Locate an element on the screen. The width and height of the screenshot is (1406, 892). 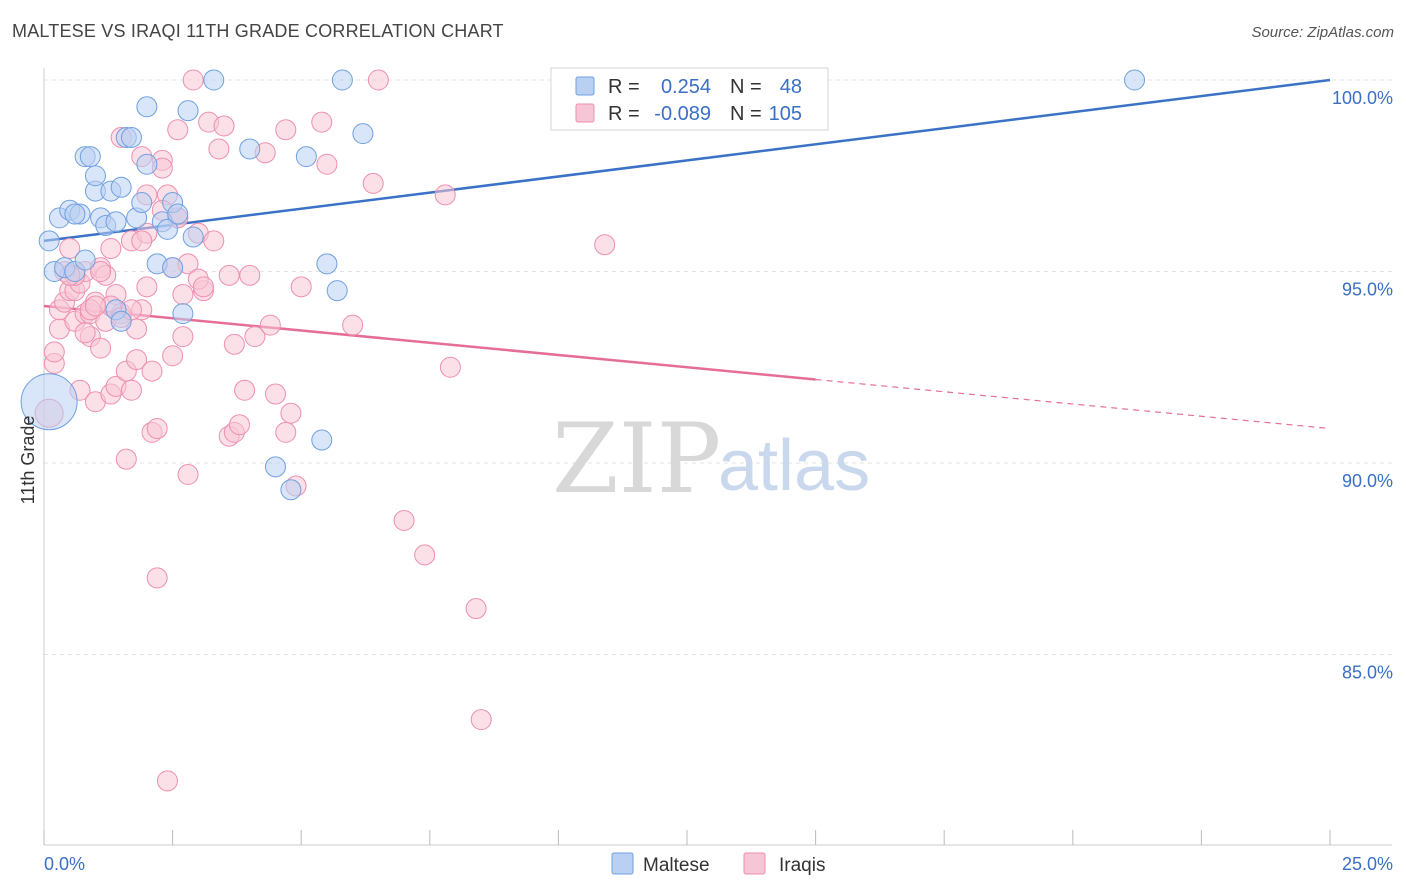
legend-item-iraqis: Iraqis is located at coordinates (784, 864).